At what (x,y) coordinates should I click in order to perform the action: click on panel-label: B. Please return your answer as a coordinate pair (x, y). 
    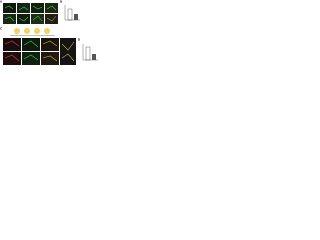
    Looking at the image, I should click on (61, 1).